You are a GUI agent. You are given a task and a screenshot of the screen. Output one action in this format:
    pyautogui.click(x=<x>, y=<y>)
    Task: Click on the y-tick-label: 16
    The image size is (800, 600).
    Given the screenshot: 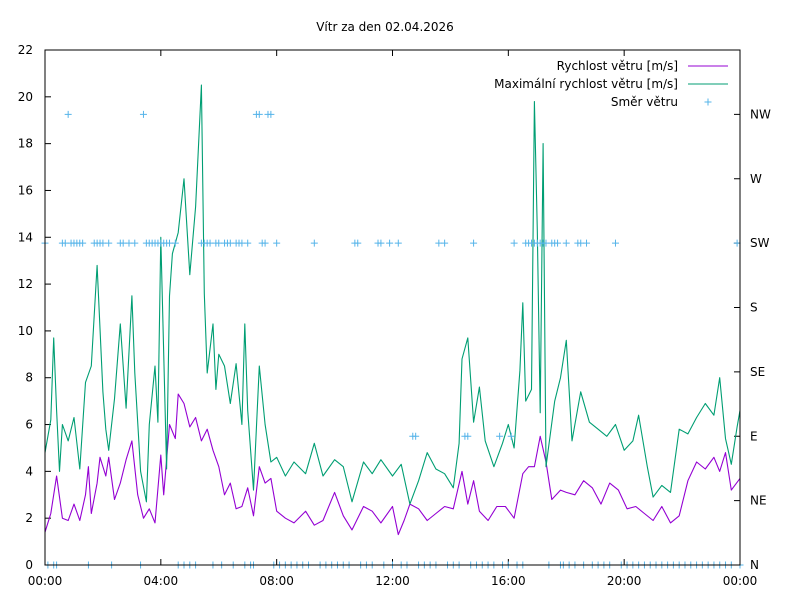 What is the action you would take?
    pyautogui.click(x=25, y=190)
    